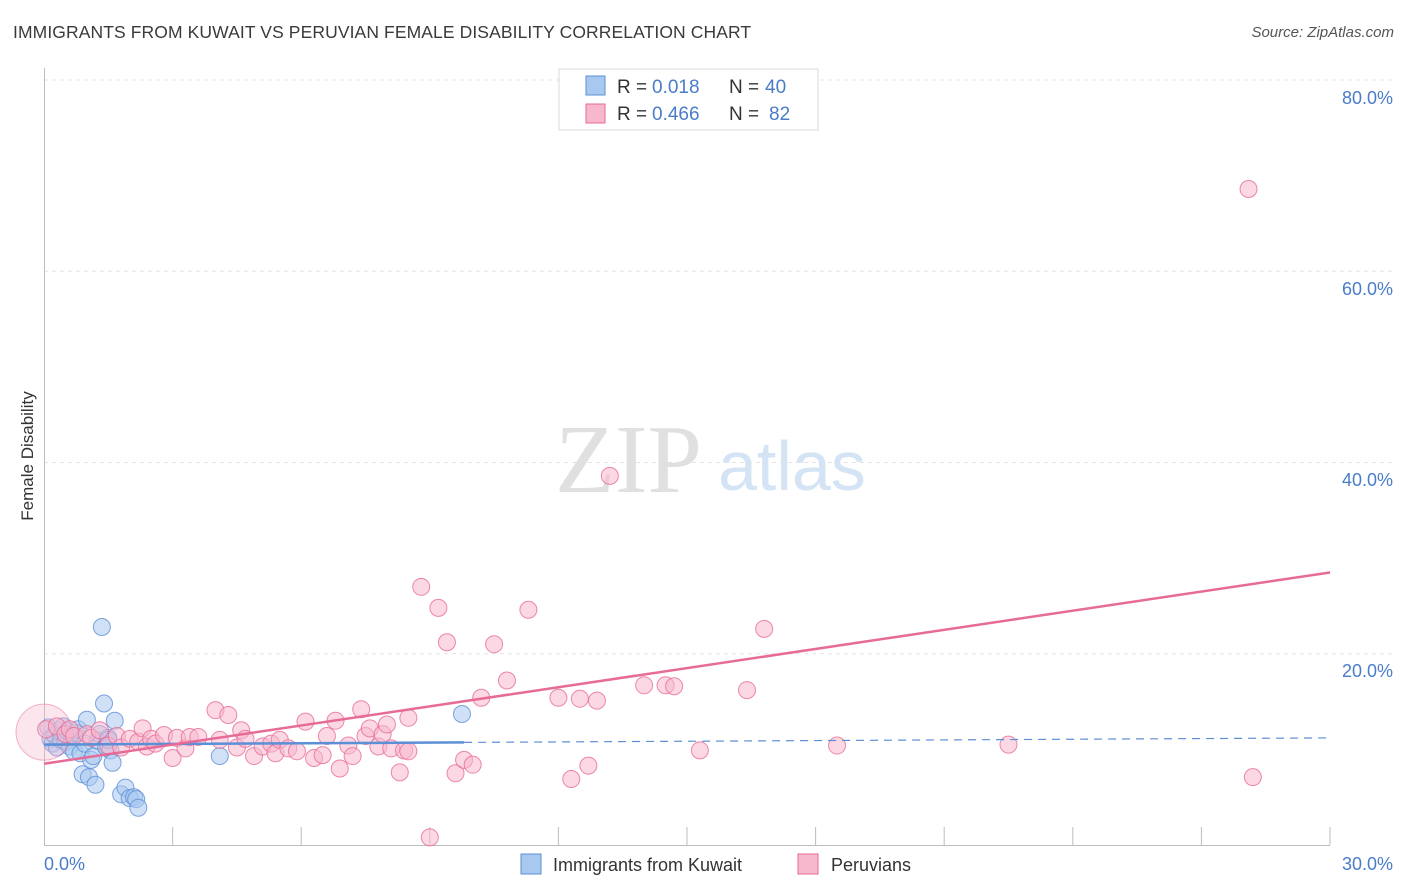 The height and width of the screenshot is (892, 1406). What do you see at coordinates (27, 456) in the screenshot?
I see `y-axis-label: Female Disability` at bounding box center [27, 456].